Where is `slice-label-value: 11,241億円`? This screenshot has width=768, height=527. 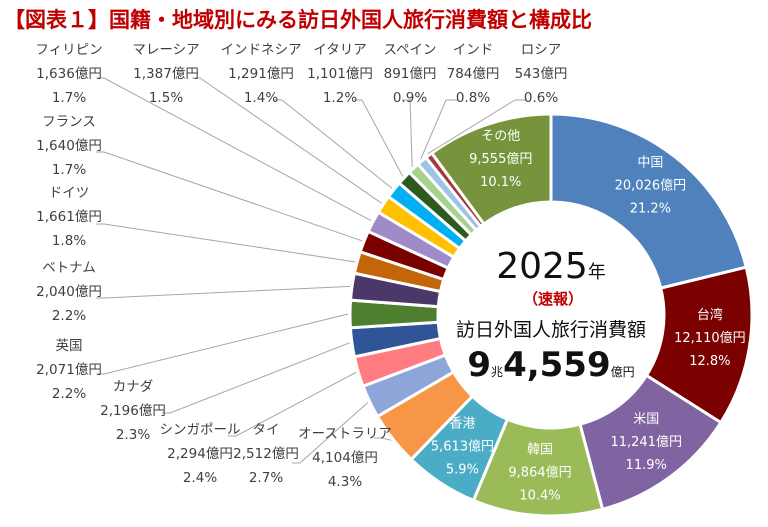
slice-label-value: 11,241億円 is located at coordinates (646, 442).